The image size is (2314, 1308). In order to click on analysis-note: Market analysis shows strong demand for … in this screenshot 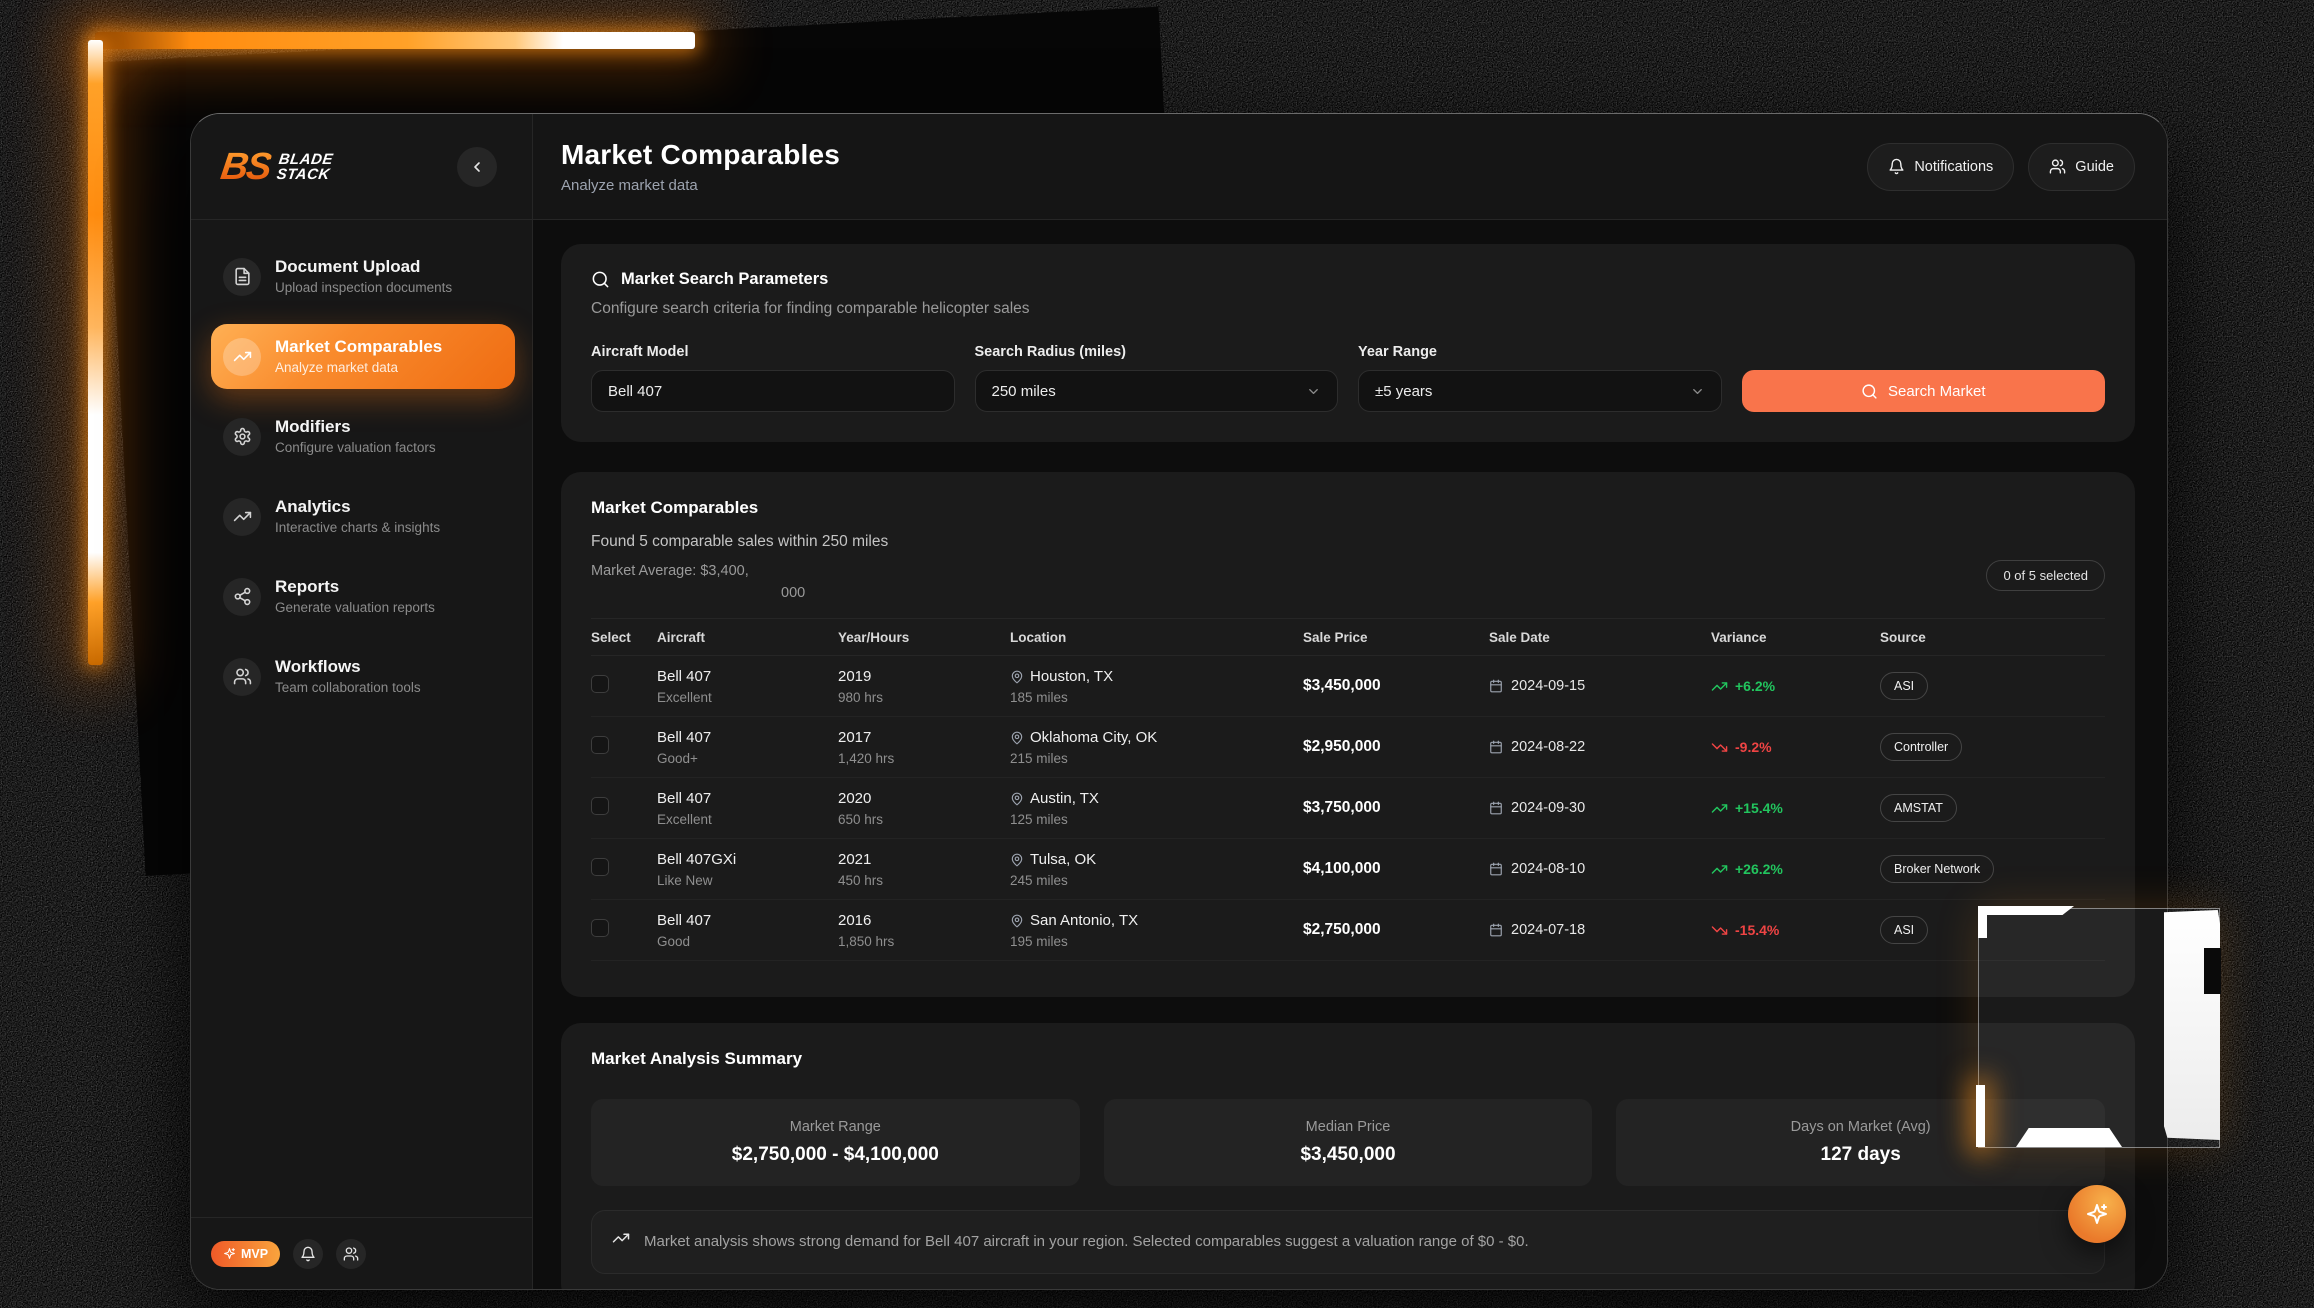, I will do `click(1348, 1242)`.